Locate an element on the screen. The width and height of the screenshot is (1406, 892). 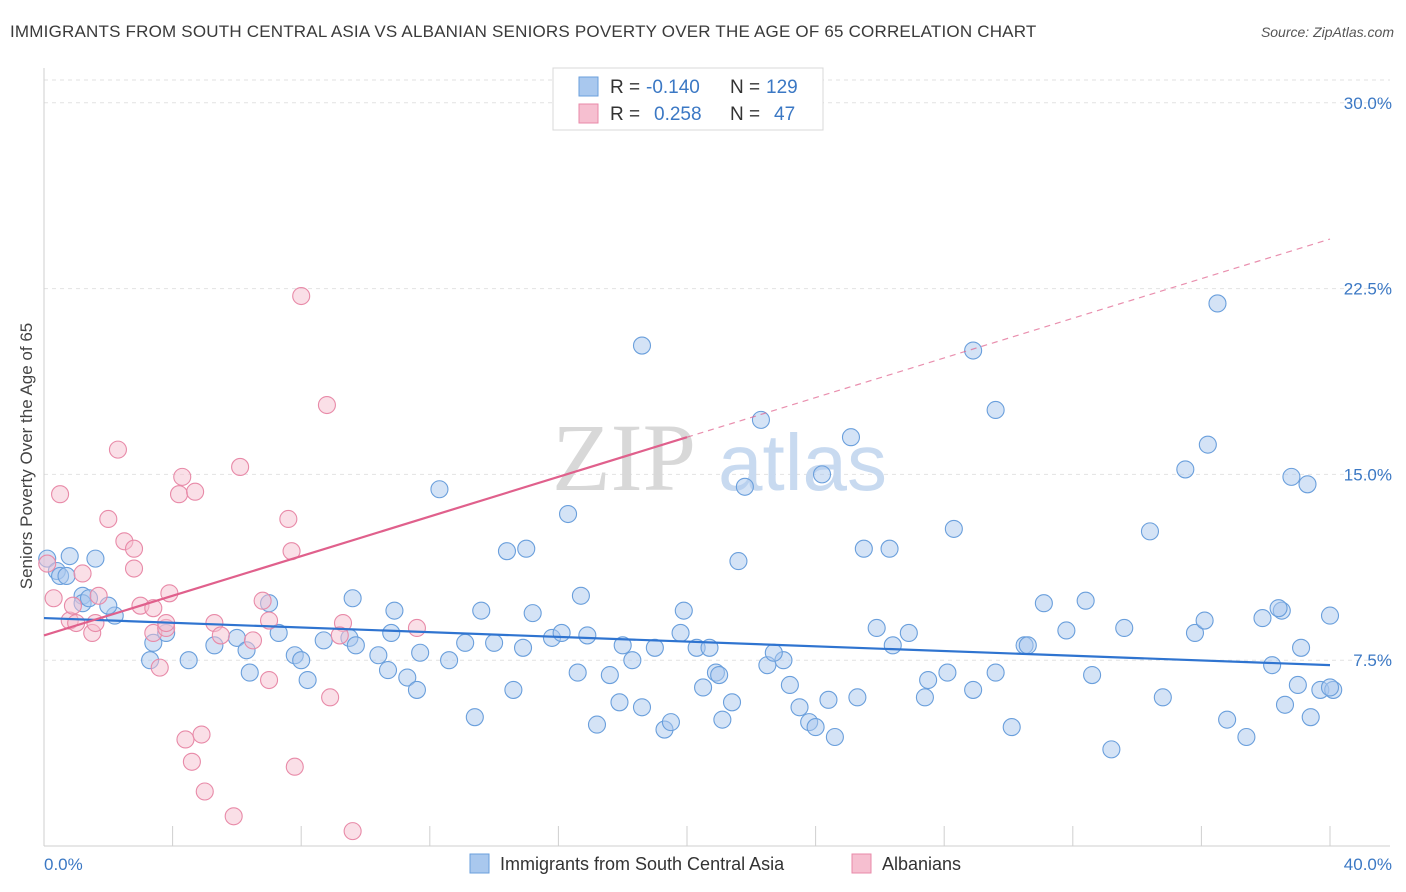
y-tick-label-2: 22.5% is located at coordinates (1368, 289).